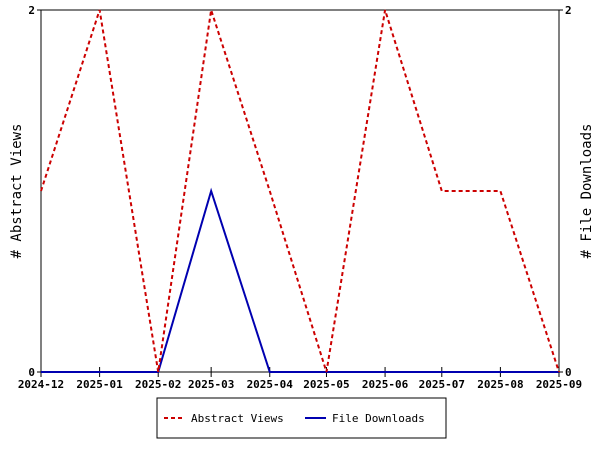 The width and height of the screenshot is (600, 450). I want to click on legend: Abstract Views File Downloads, so click(301, 418).